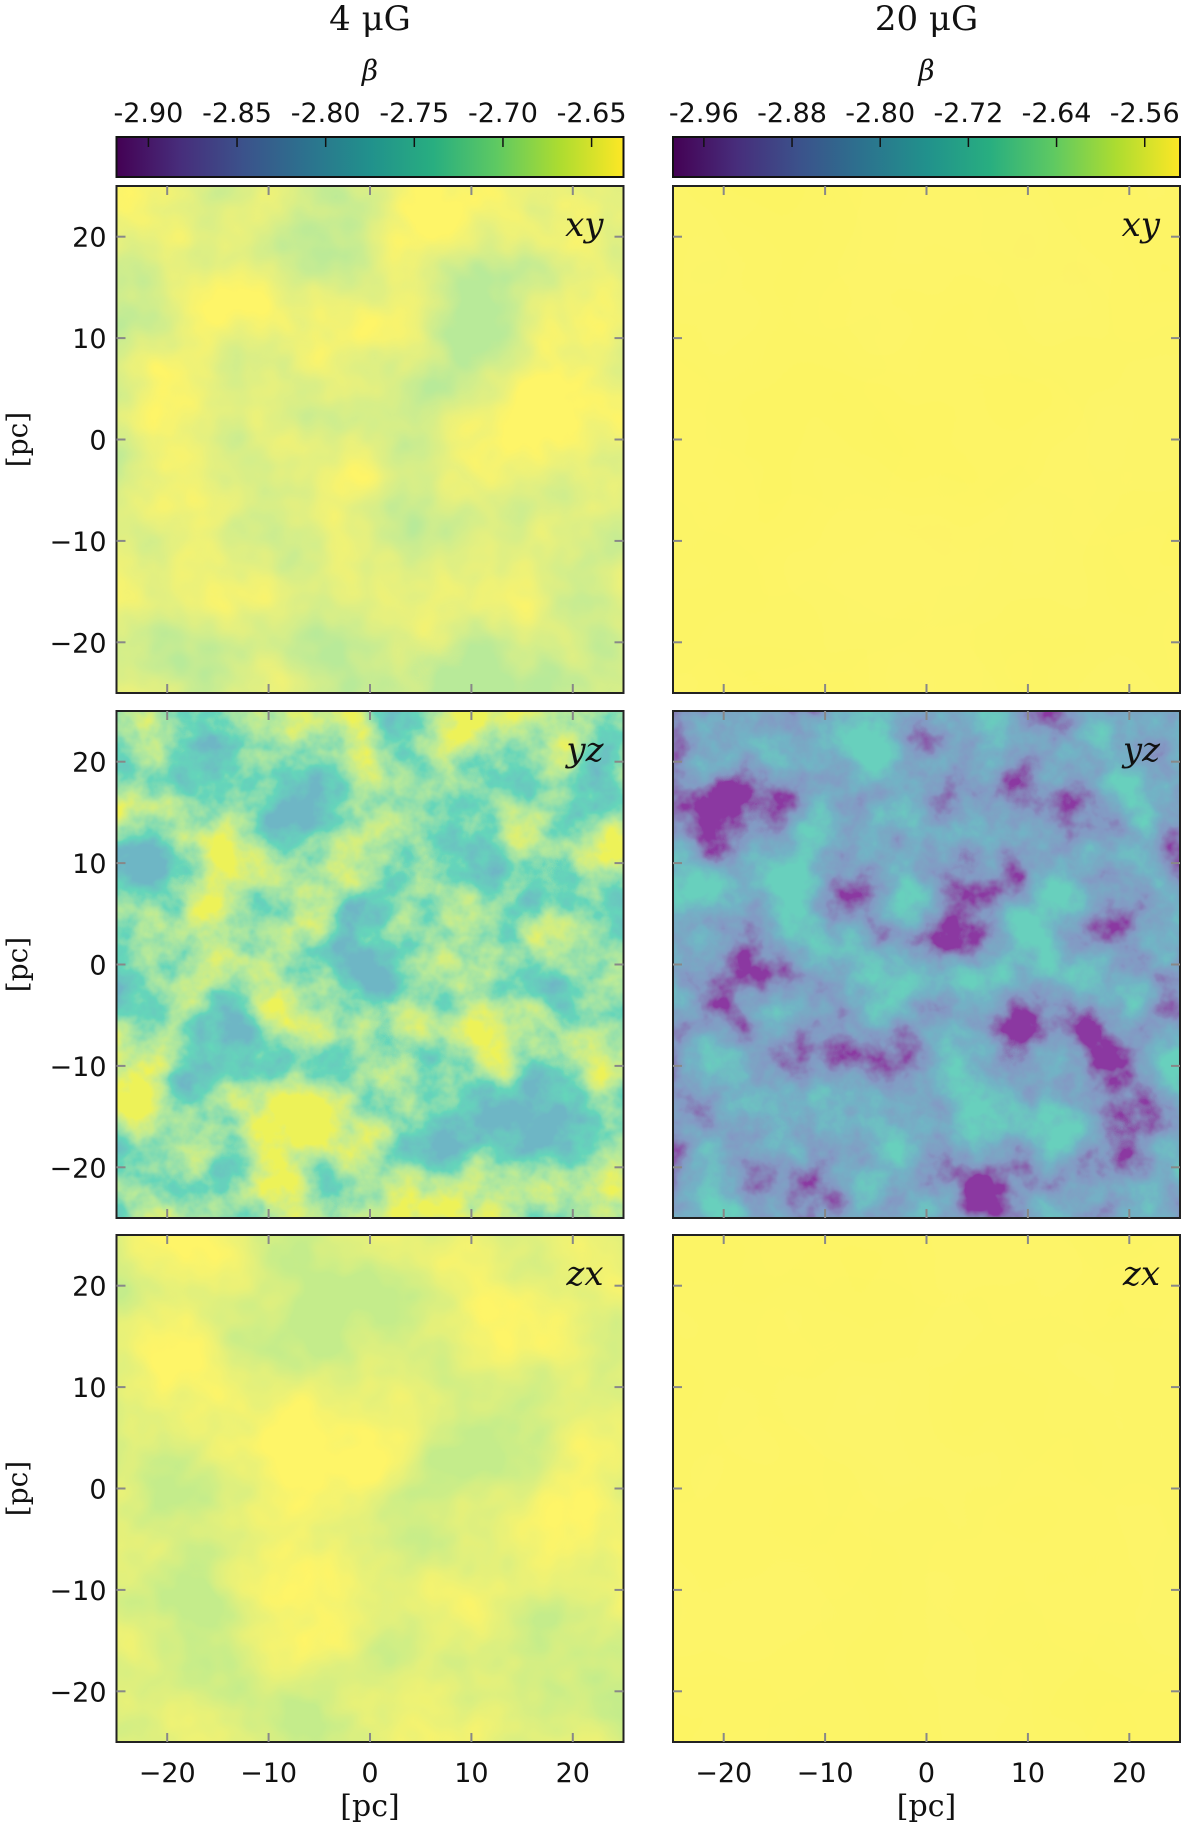 Image resolution: width=1200 pixels, height=1826 pixels. What do you see at coordinates (926, 19) in the screenshot?
I see `column-title: 20 μG` at bounding box center [926, 19].